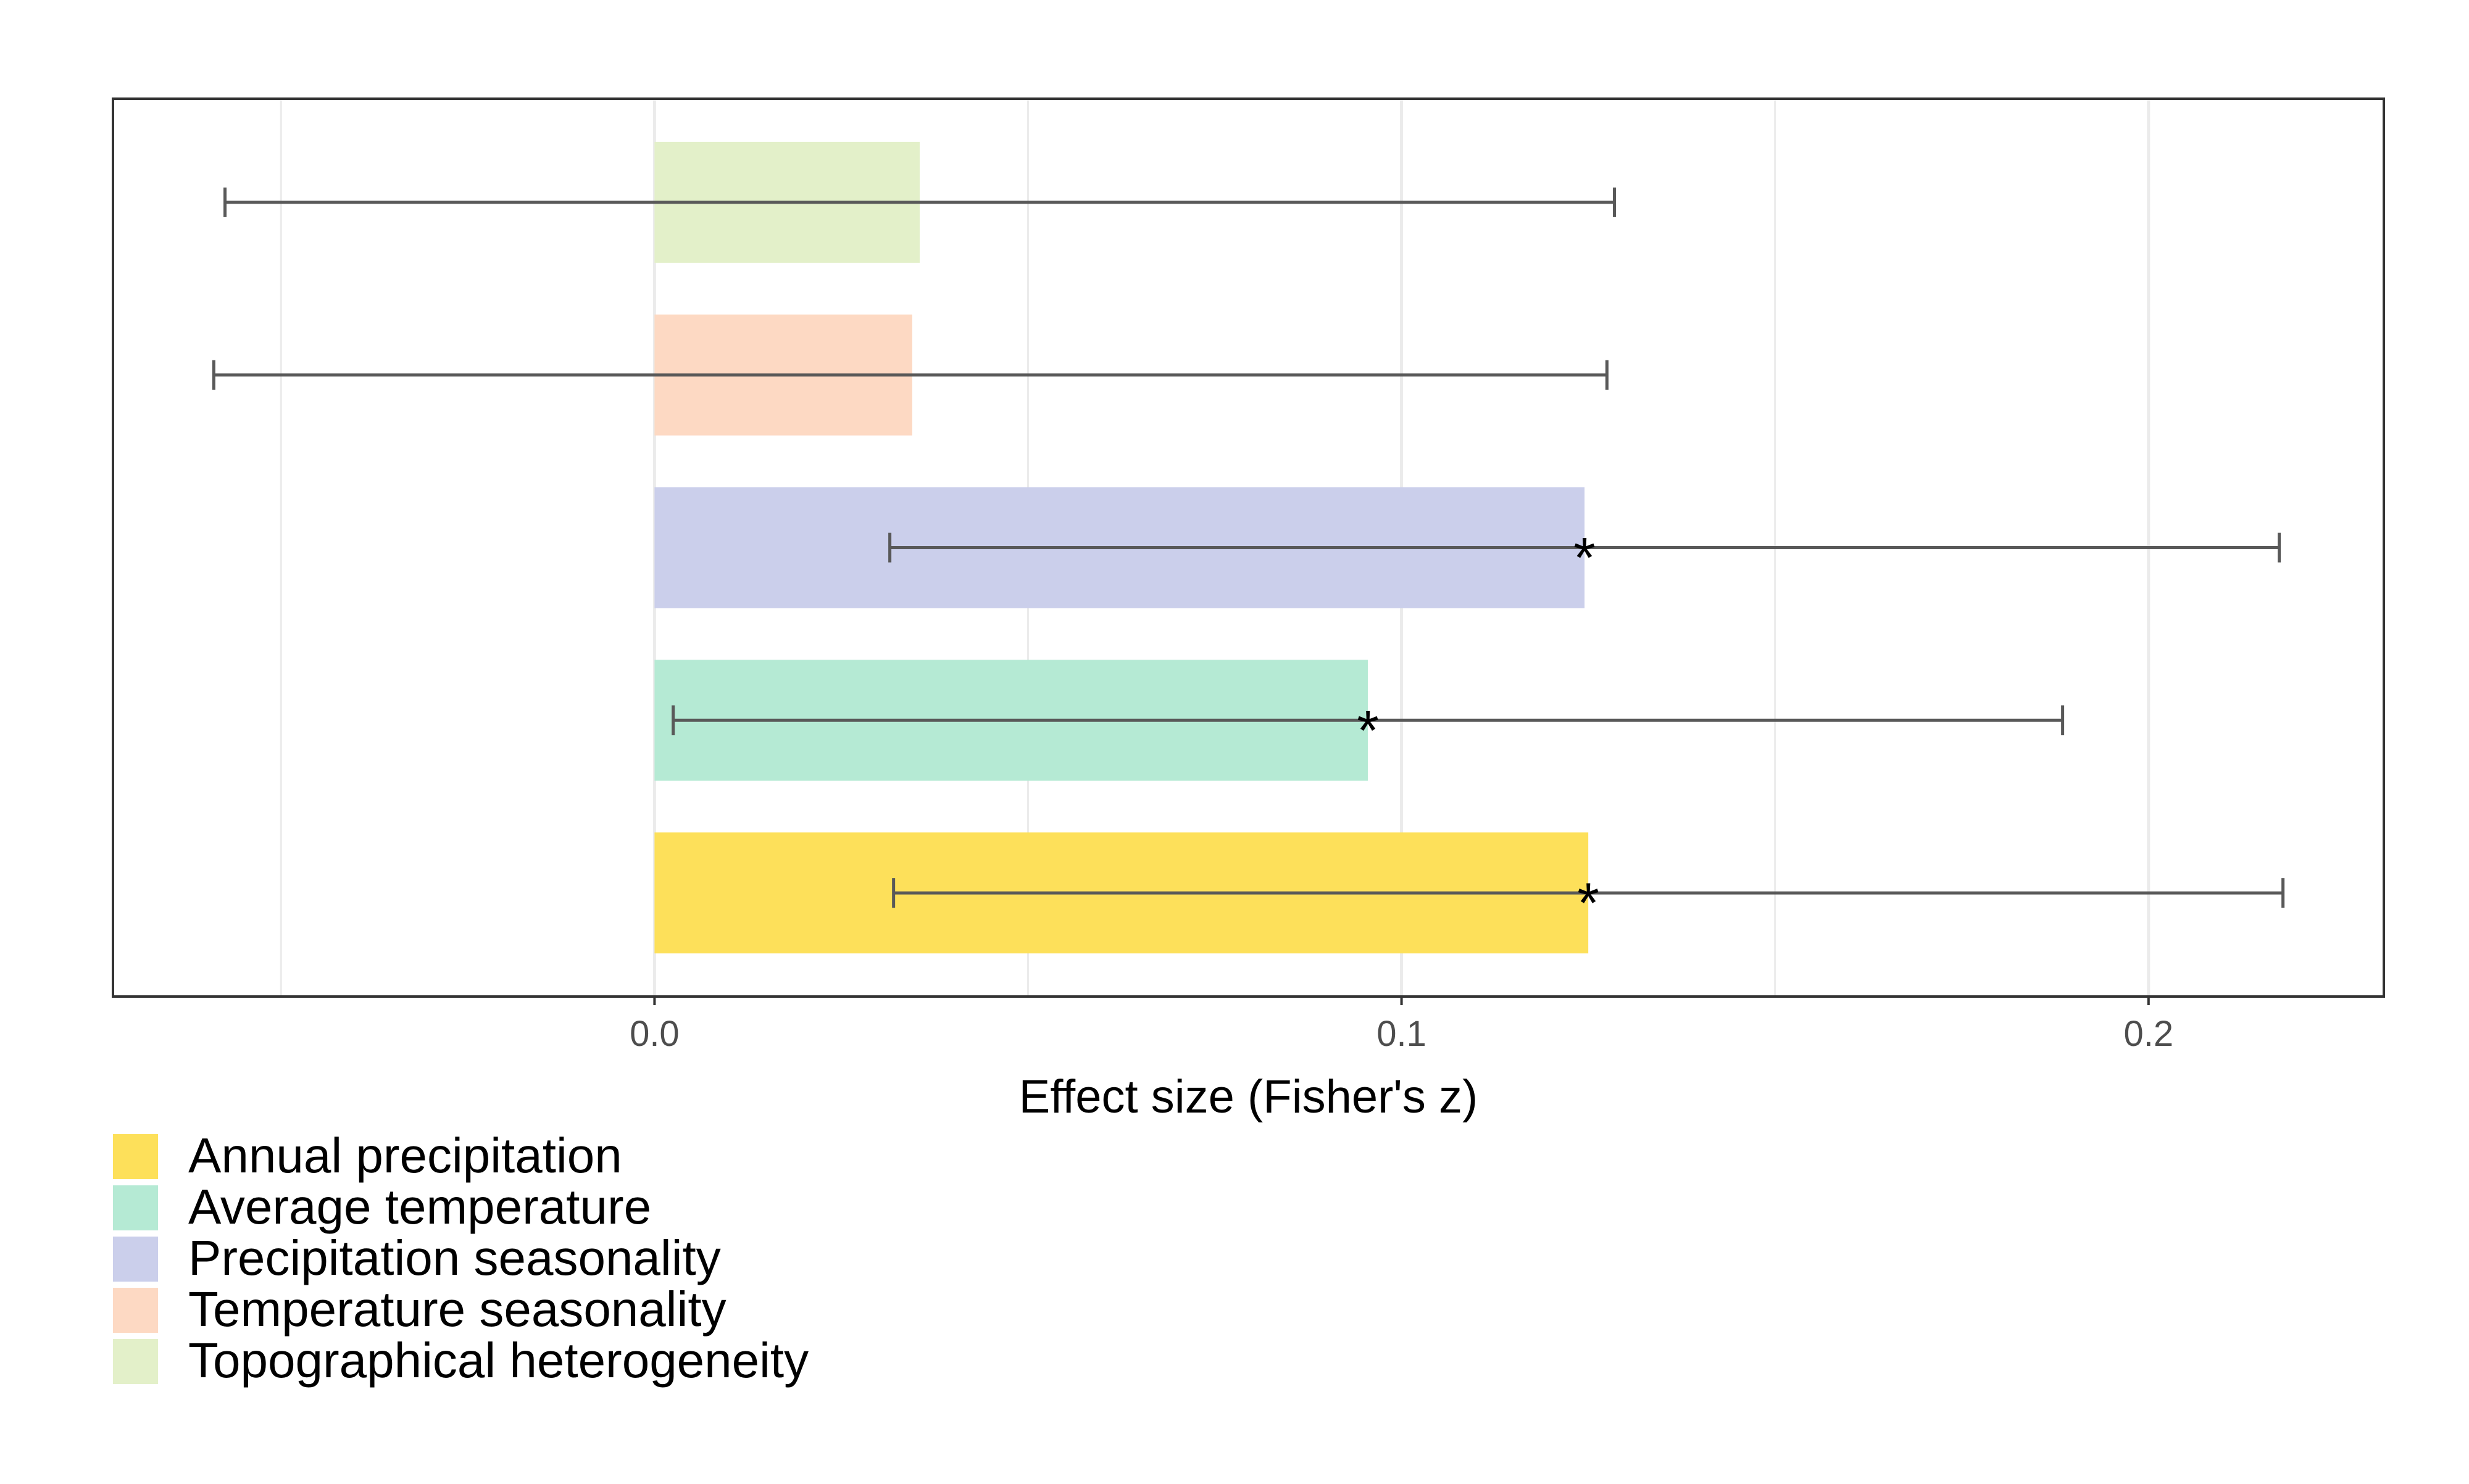 The image size is (2469, 1484). What do you see at coordinates (2148, 1034) in the screenshot?
I see `x-tick-label: 0.2` at bounding box center [2148, 1034].